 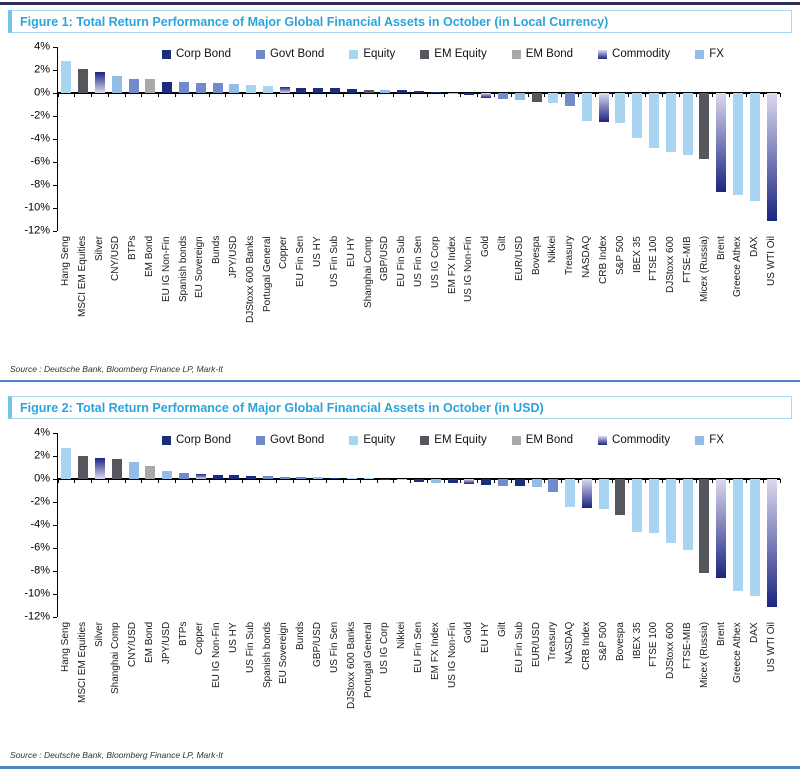 I want to click on bar-shanghai-comp, so click(x=116, y=468).